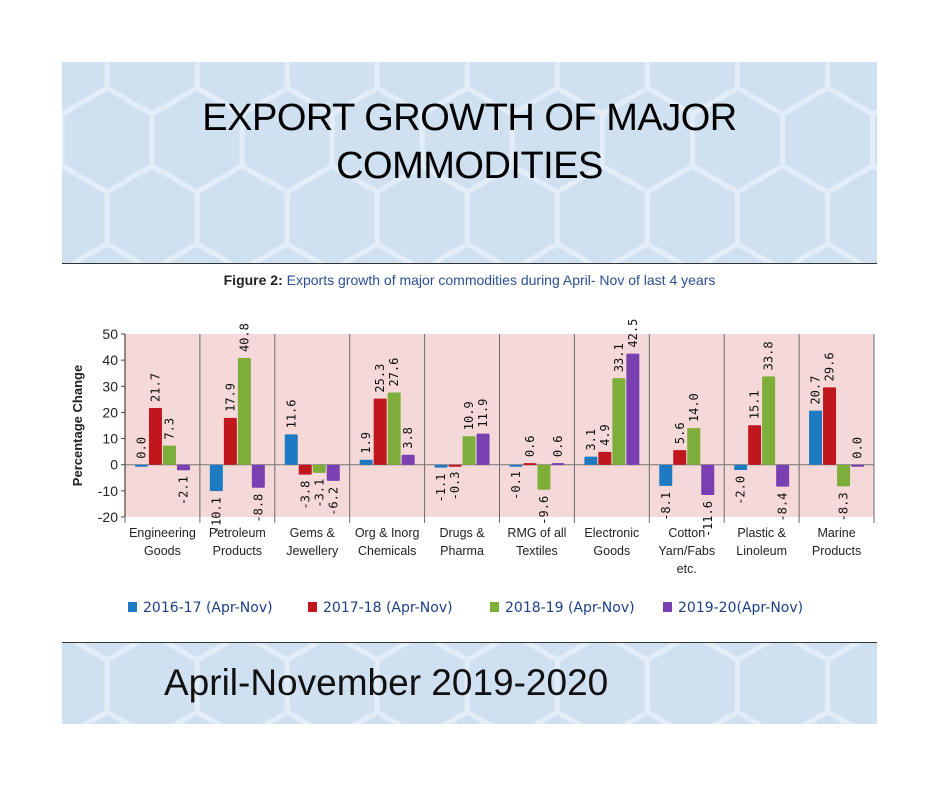 The image size is (940, 788). Describe the element at coordinates (783, 507) in the screenshot. I see `data-label: -8.4` at that location.